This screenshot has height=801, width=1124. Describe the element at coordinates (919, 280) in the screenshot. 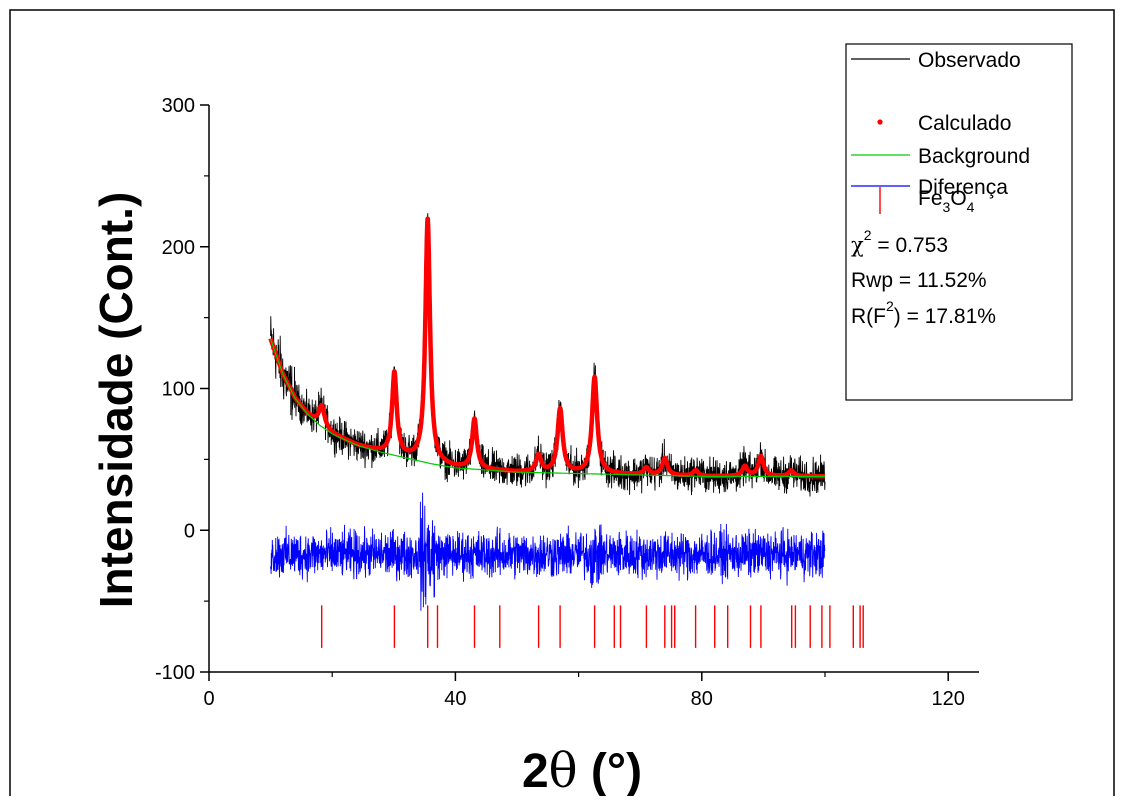

I see `legend-rwp: Rwp = 11.52%` at that location.